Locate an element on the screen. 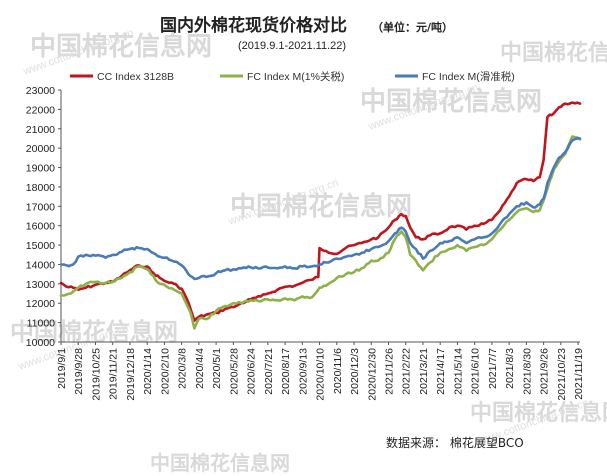  x-tick-label: 2020/5/28 is located at coordinates (234, 371).